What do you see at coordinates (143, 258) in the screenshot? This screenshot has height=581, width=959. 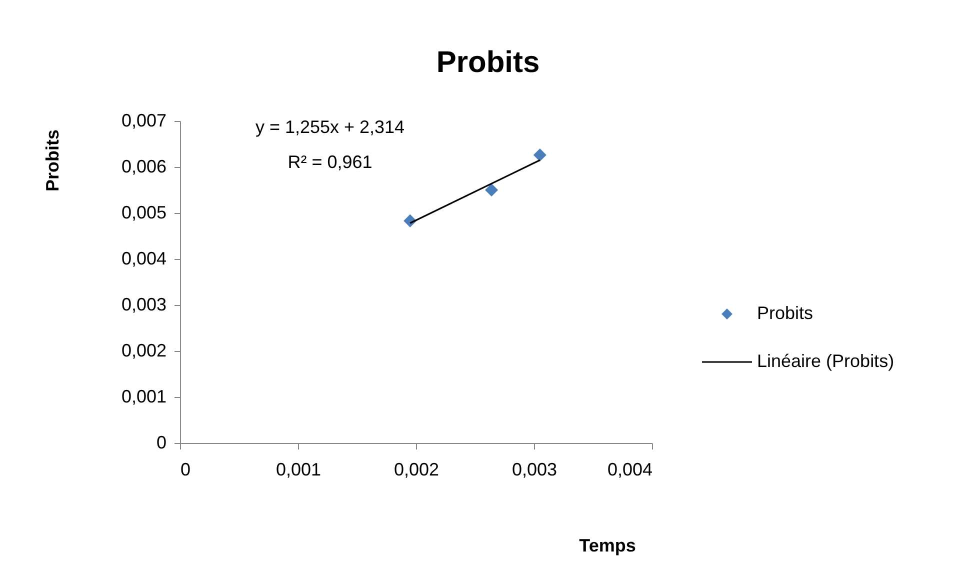 I see `y-tick-label: 0,004` at bounding box center [143, 258].